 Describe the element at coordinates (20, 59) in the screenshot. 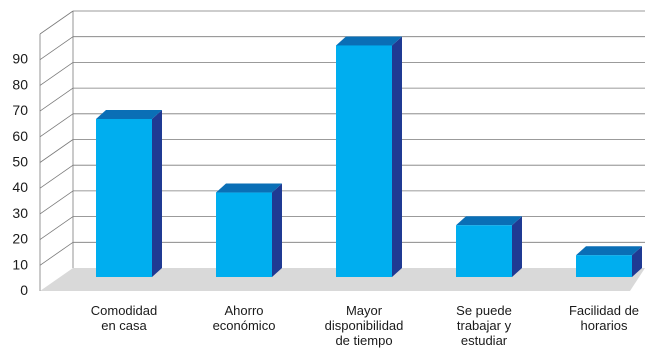

I see `y-tick-label: 90` at that location.